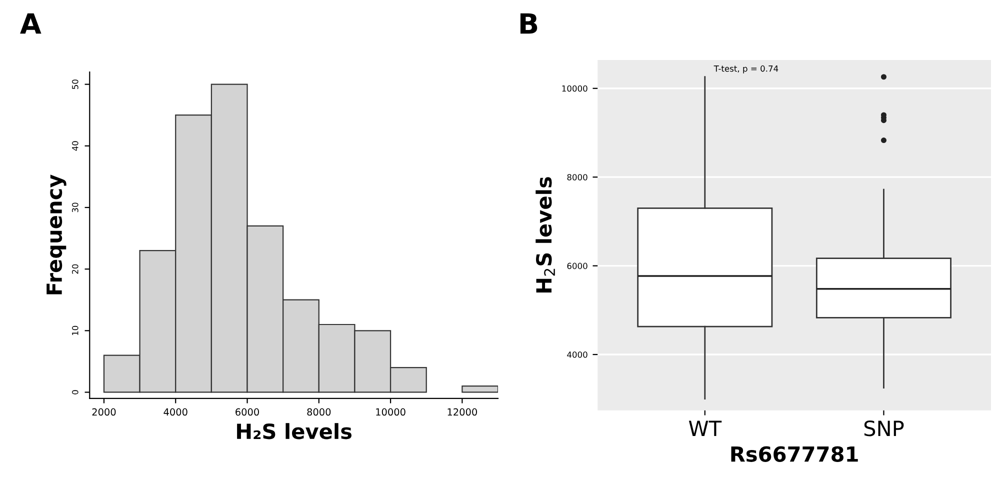  I want to click on y-tick-label: 0, so click(75, 392).